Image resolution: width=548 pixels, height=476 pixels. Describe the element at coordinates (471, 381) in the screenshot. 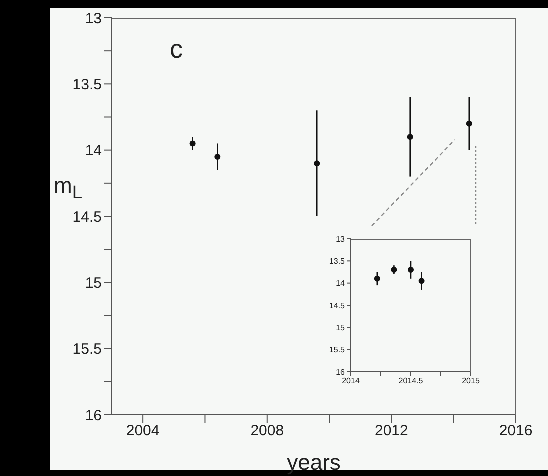

I see `x-tick-label: 2015` at that location.